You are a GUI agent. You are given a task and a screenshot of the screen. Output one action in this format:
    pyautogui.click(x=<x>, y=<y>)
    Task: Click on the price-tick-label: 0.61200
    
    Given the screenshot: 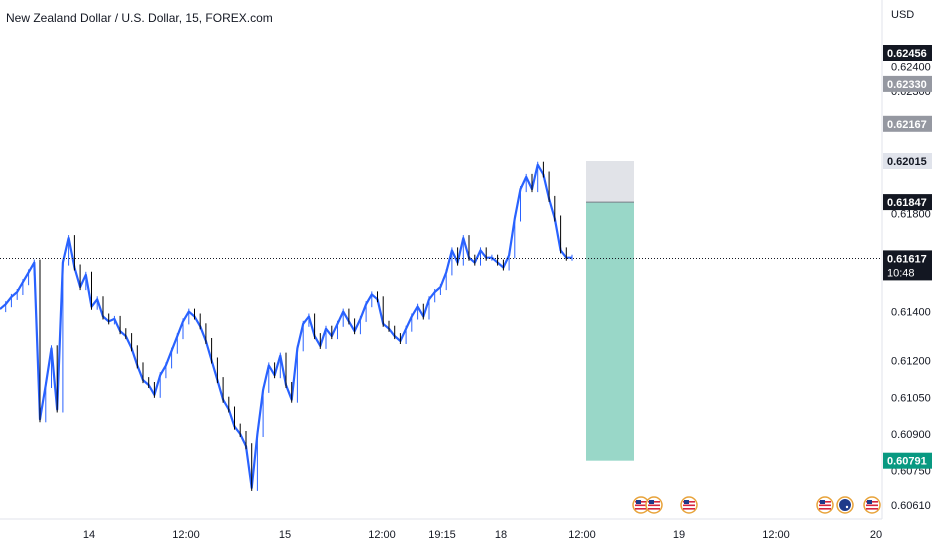 What is the action you would take?
    pyautogui.click(x=911, y=362)
    